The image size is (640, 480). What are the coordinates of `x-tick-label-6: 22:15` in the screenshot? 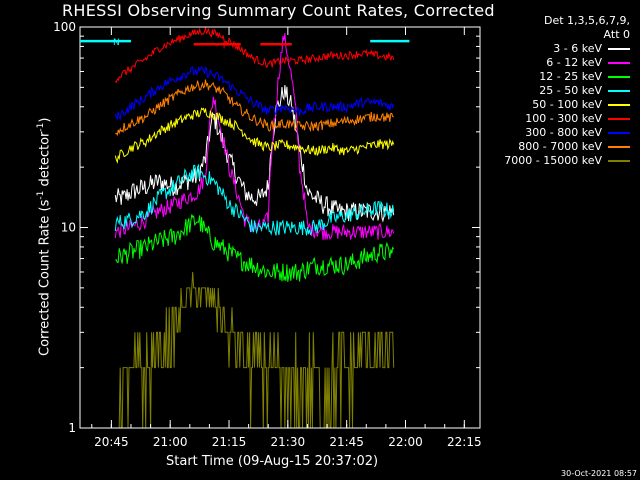 It's located at (464, 442).